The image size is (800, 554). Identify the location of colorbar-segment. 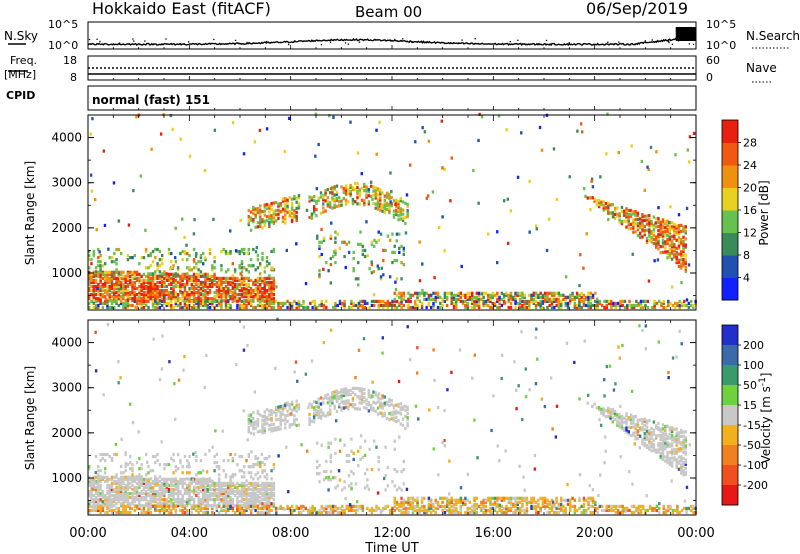
(730, 176).